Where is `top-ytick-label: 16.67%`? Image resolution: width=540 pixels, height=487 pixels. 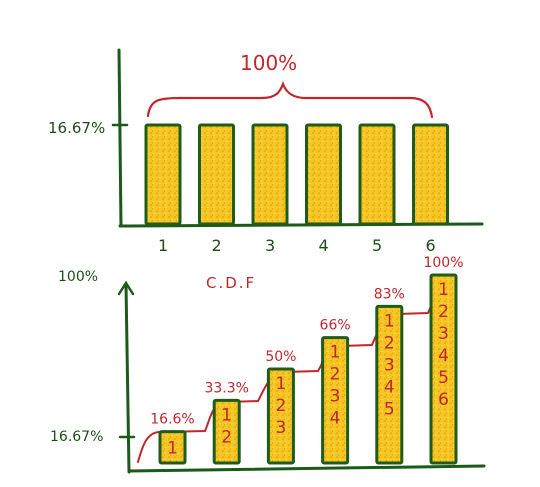
top-ytick-label: 16.67% is located at coordinates (76, 128).